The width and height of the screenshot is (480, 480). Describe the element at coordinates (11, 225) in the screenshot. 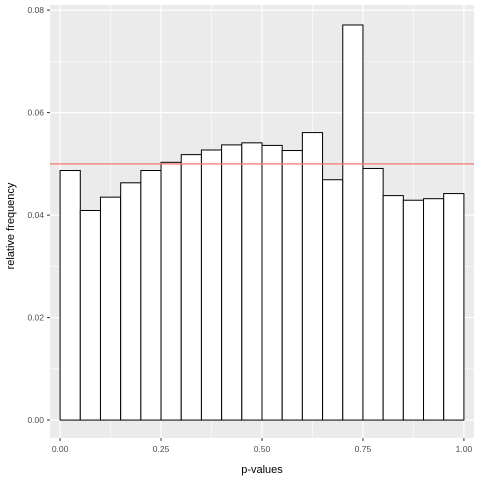

I see `y-axis-title: relative frequency` at that location.